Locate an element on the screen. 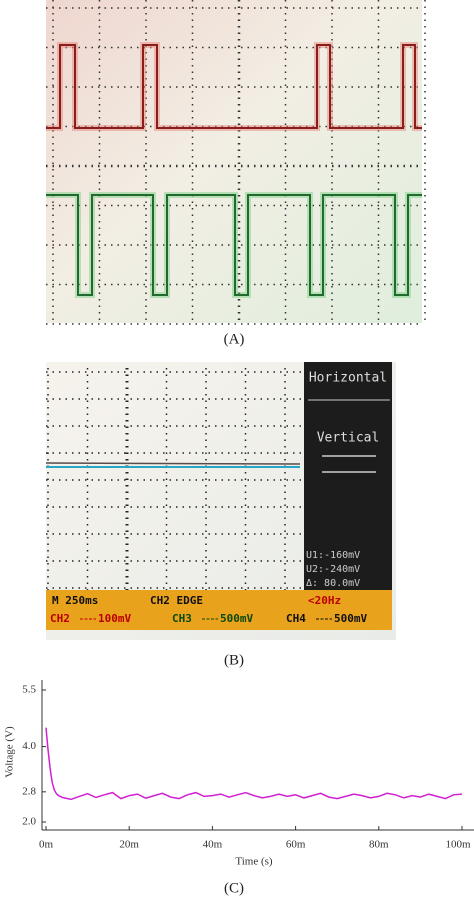 This screenshot has height=901, width=474. y-tick-label: 4.0 is located at coordinates (29, 746).